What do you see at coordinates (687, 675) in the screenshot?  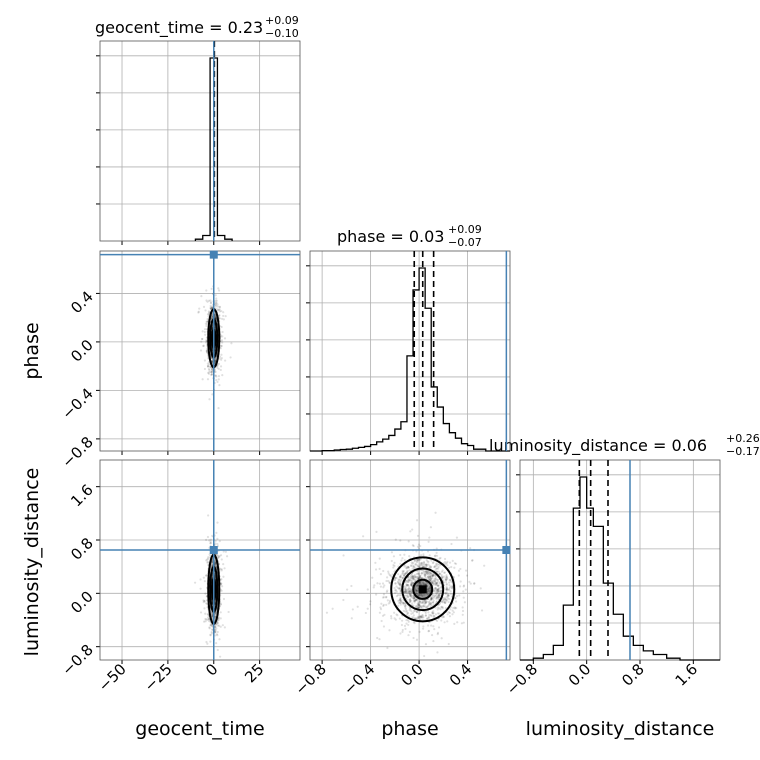 I see `tick-label-x-luminosity-distance: 1.6` at bounding box center [687, 675].